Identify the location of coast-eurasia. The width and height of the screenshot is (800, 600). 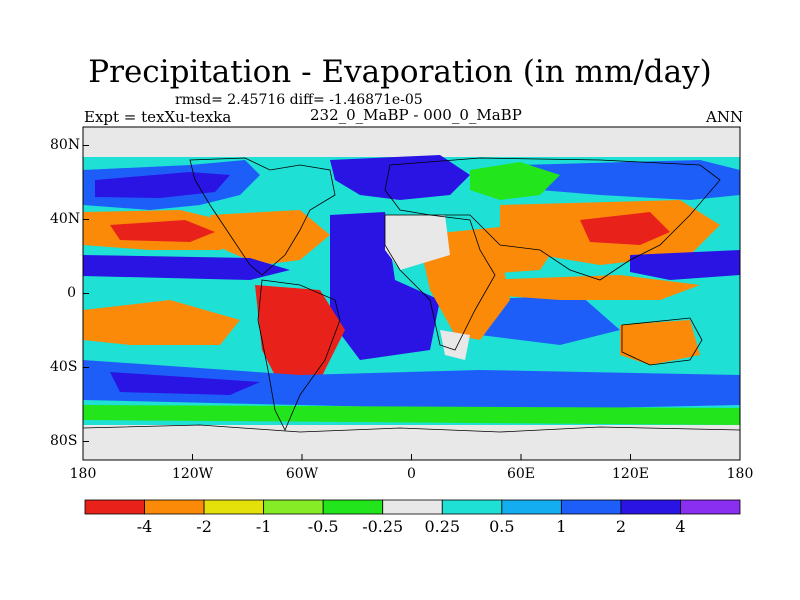
(552, 219).